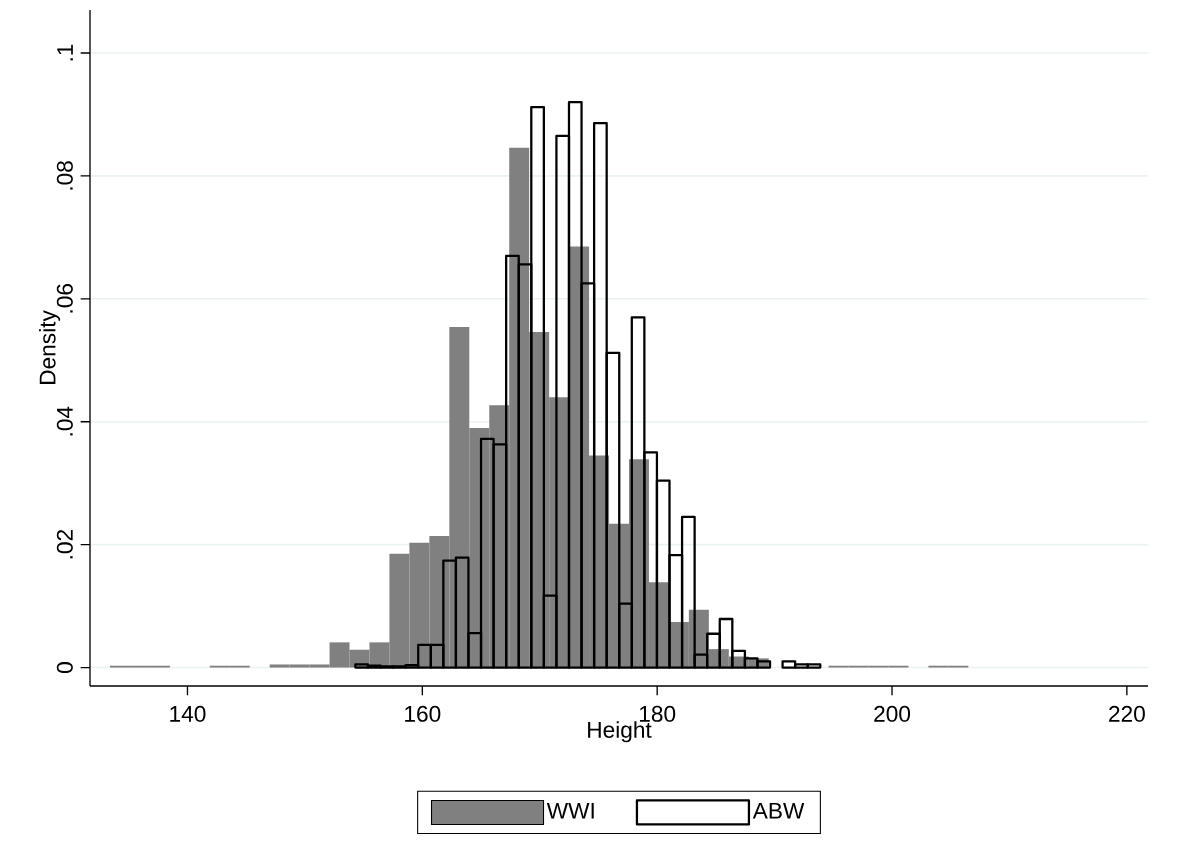 The width and height of the screenshot is (1177, 855). Describe the element at coordinates (64, 175) in the screenshot. I see `y-tick-label: .08` at that location.